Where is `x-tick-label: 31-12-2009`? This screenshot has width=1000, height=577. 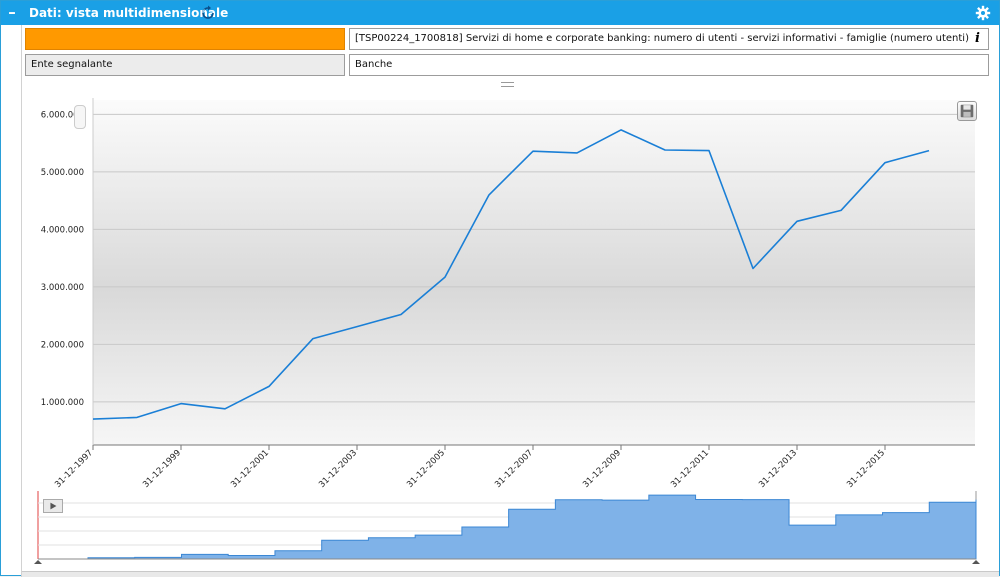
x-tick-label: 31-12-2009 is located at coordinates (602, 469).